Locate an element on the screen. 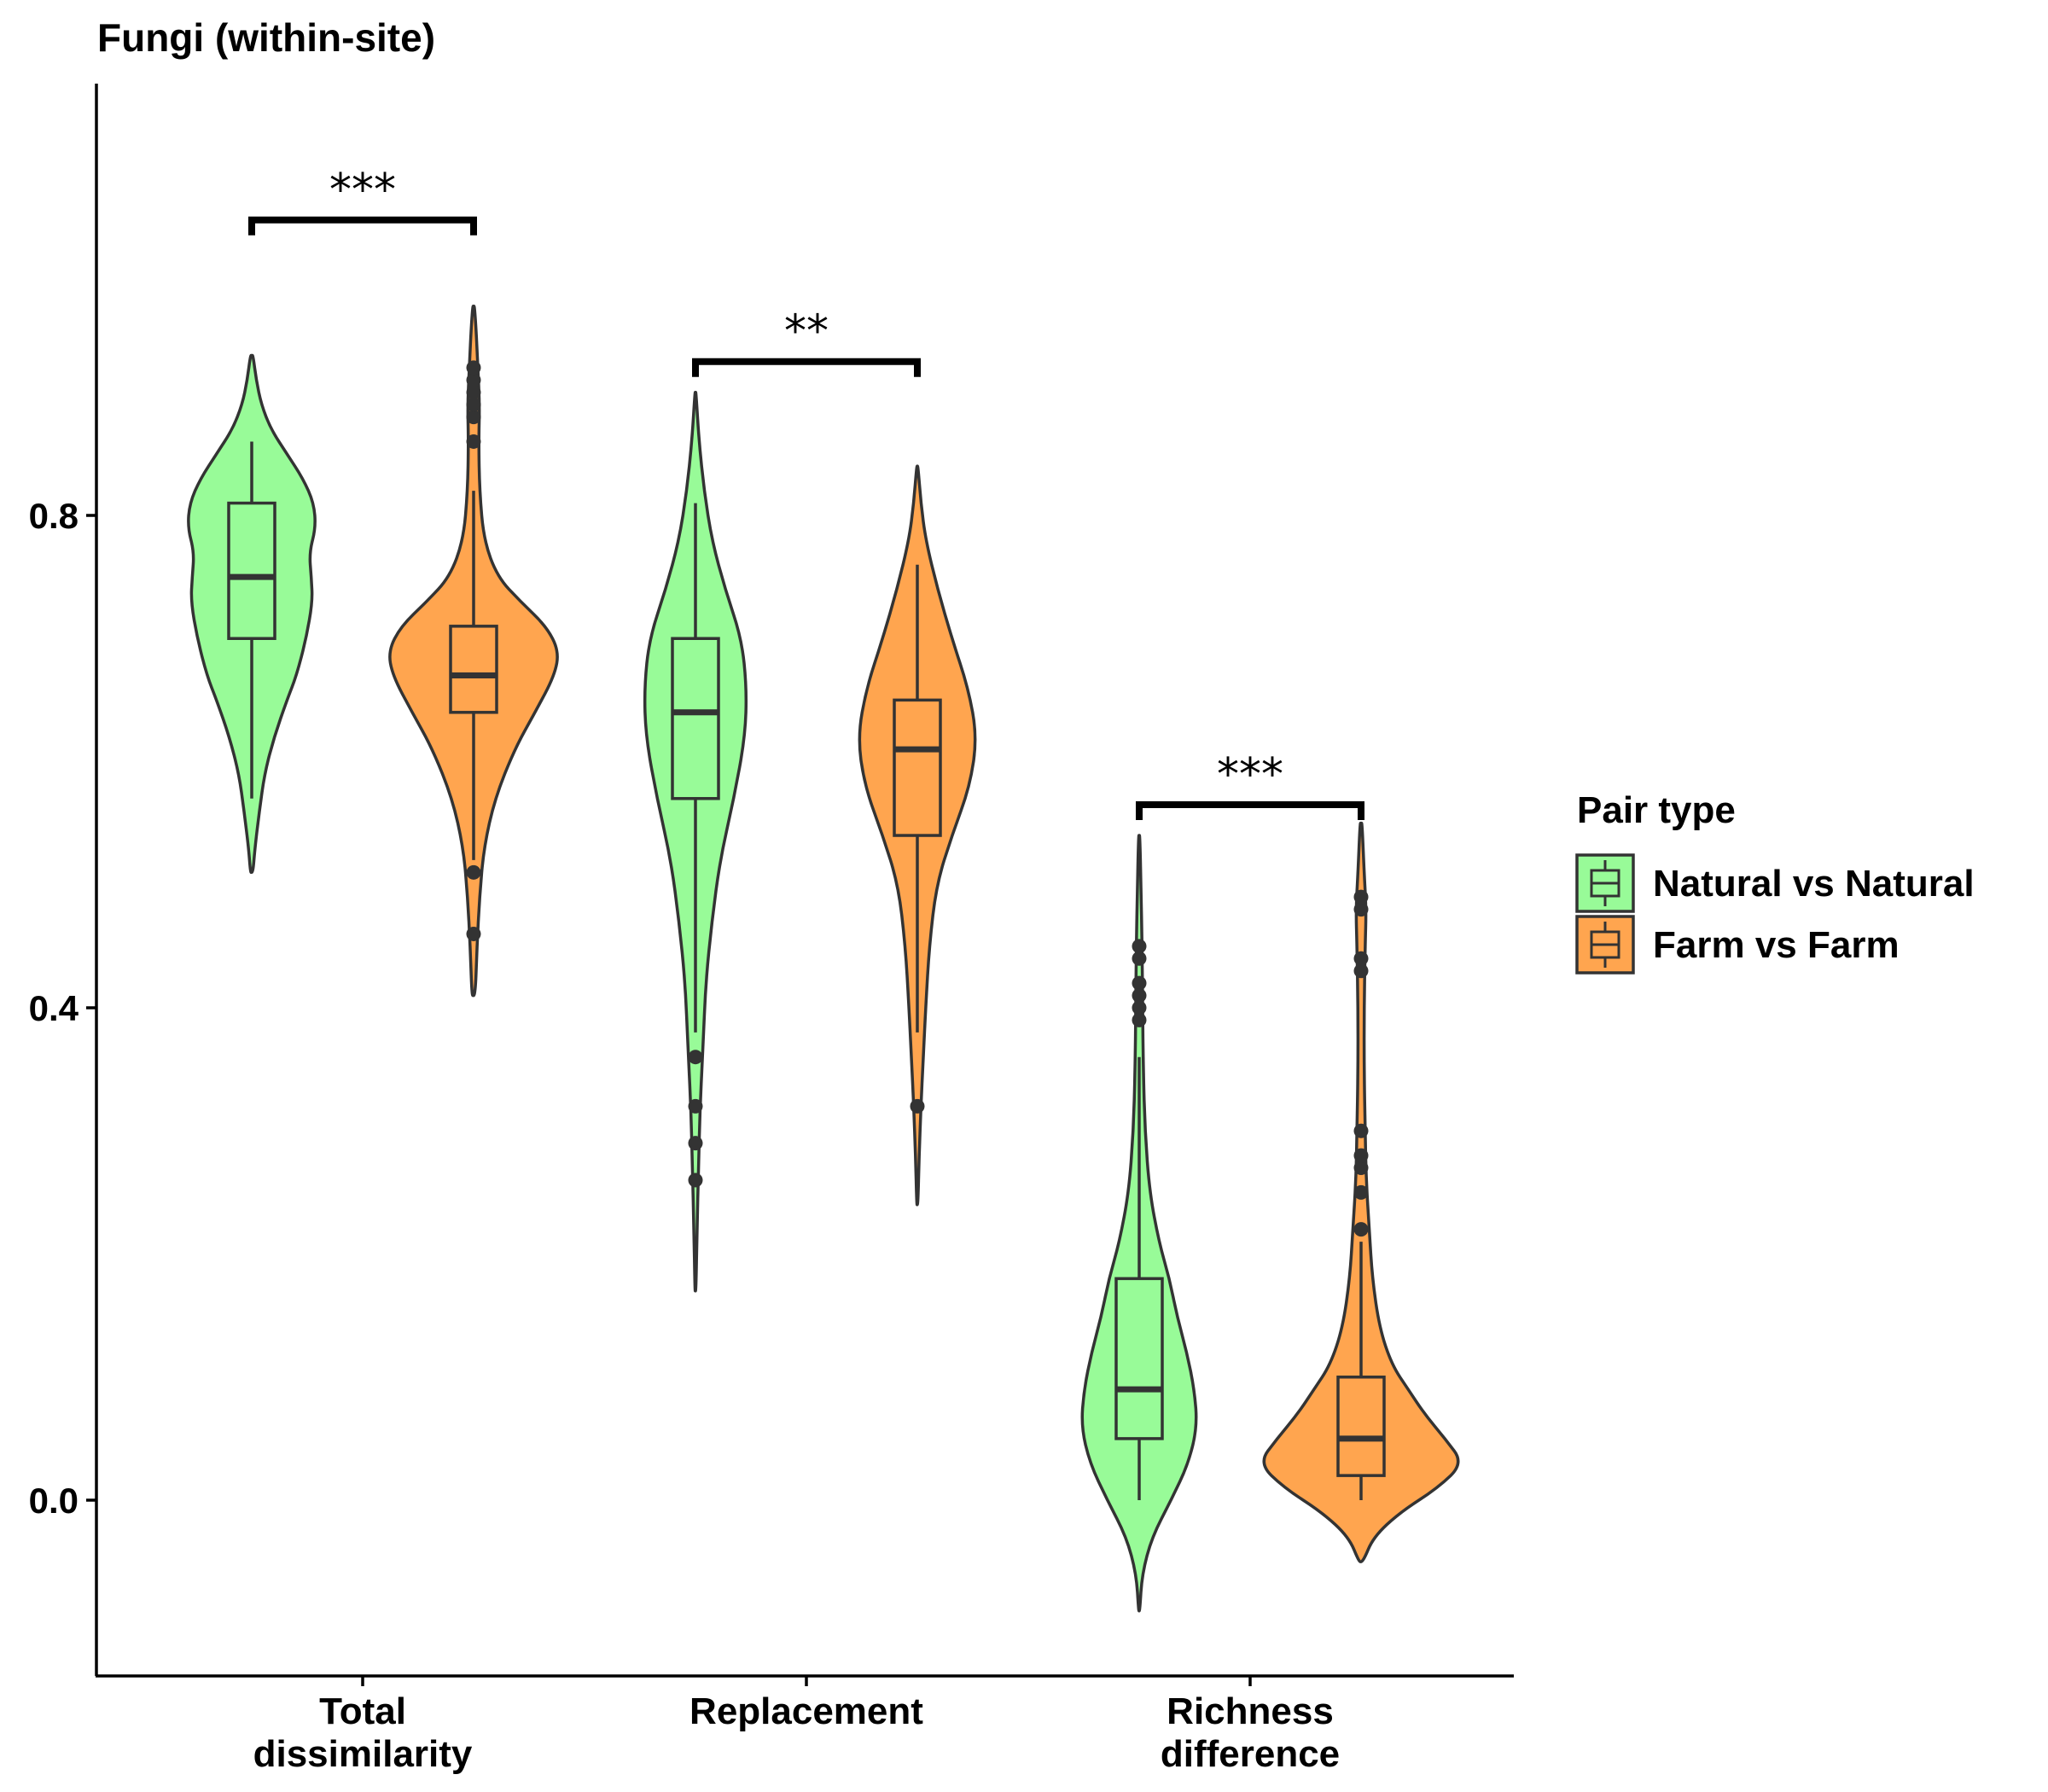  chart-title: Fungi (within-site) is located at coordinates (266, 37).